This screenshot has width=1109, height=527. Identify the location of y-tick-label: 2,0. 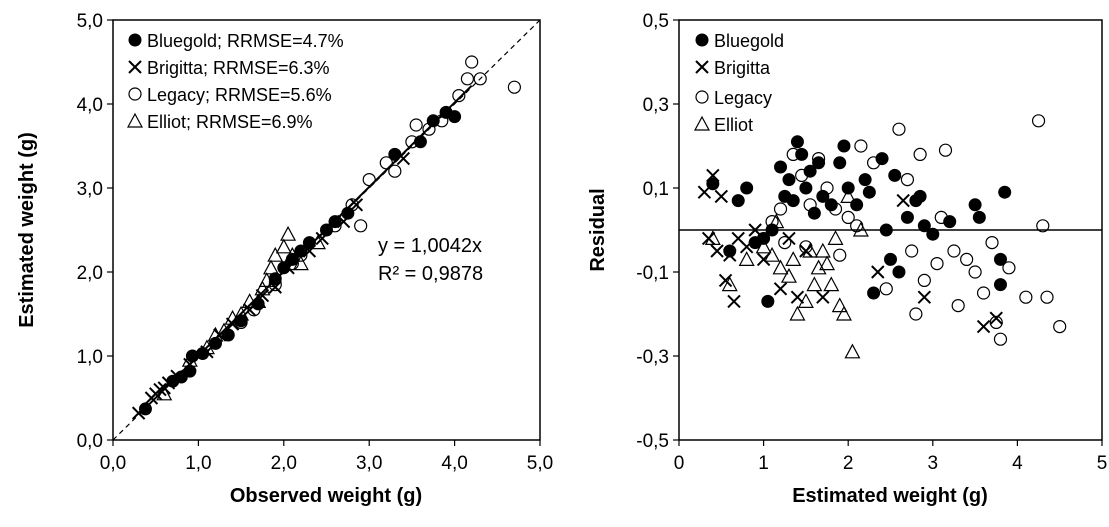
(90, 273).